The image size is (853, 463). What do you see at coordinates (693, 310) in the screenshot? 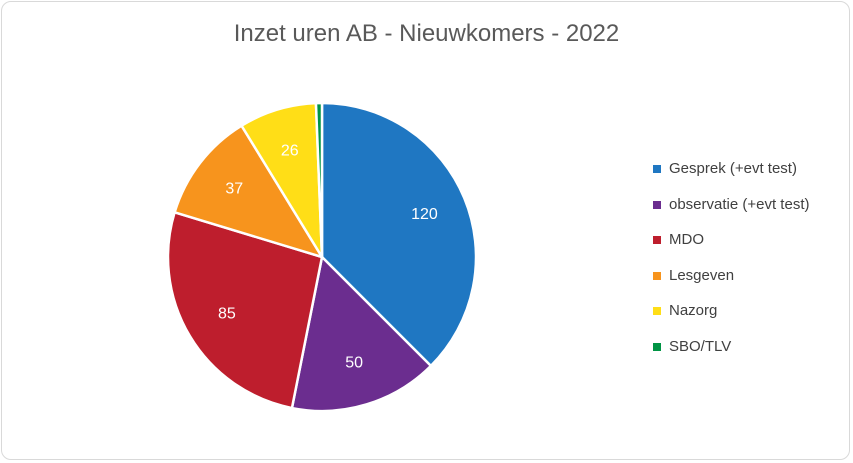
I see `legend-label: Nazorg` at bounding box center [693, 310].